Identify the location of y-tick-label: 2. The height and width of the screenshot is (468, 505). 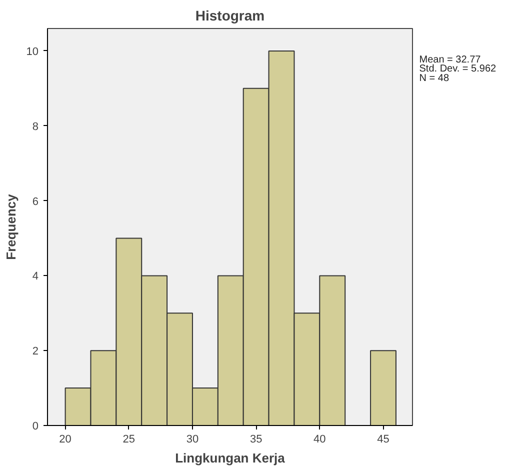
(35, 352).